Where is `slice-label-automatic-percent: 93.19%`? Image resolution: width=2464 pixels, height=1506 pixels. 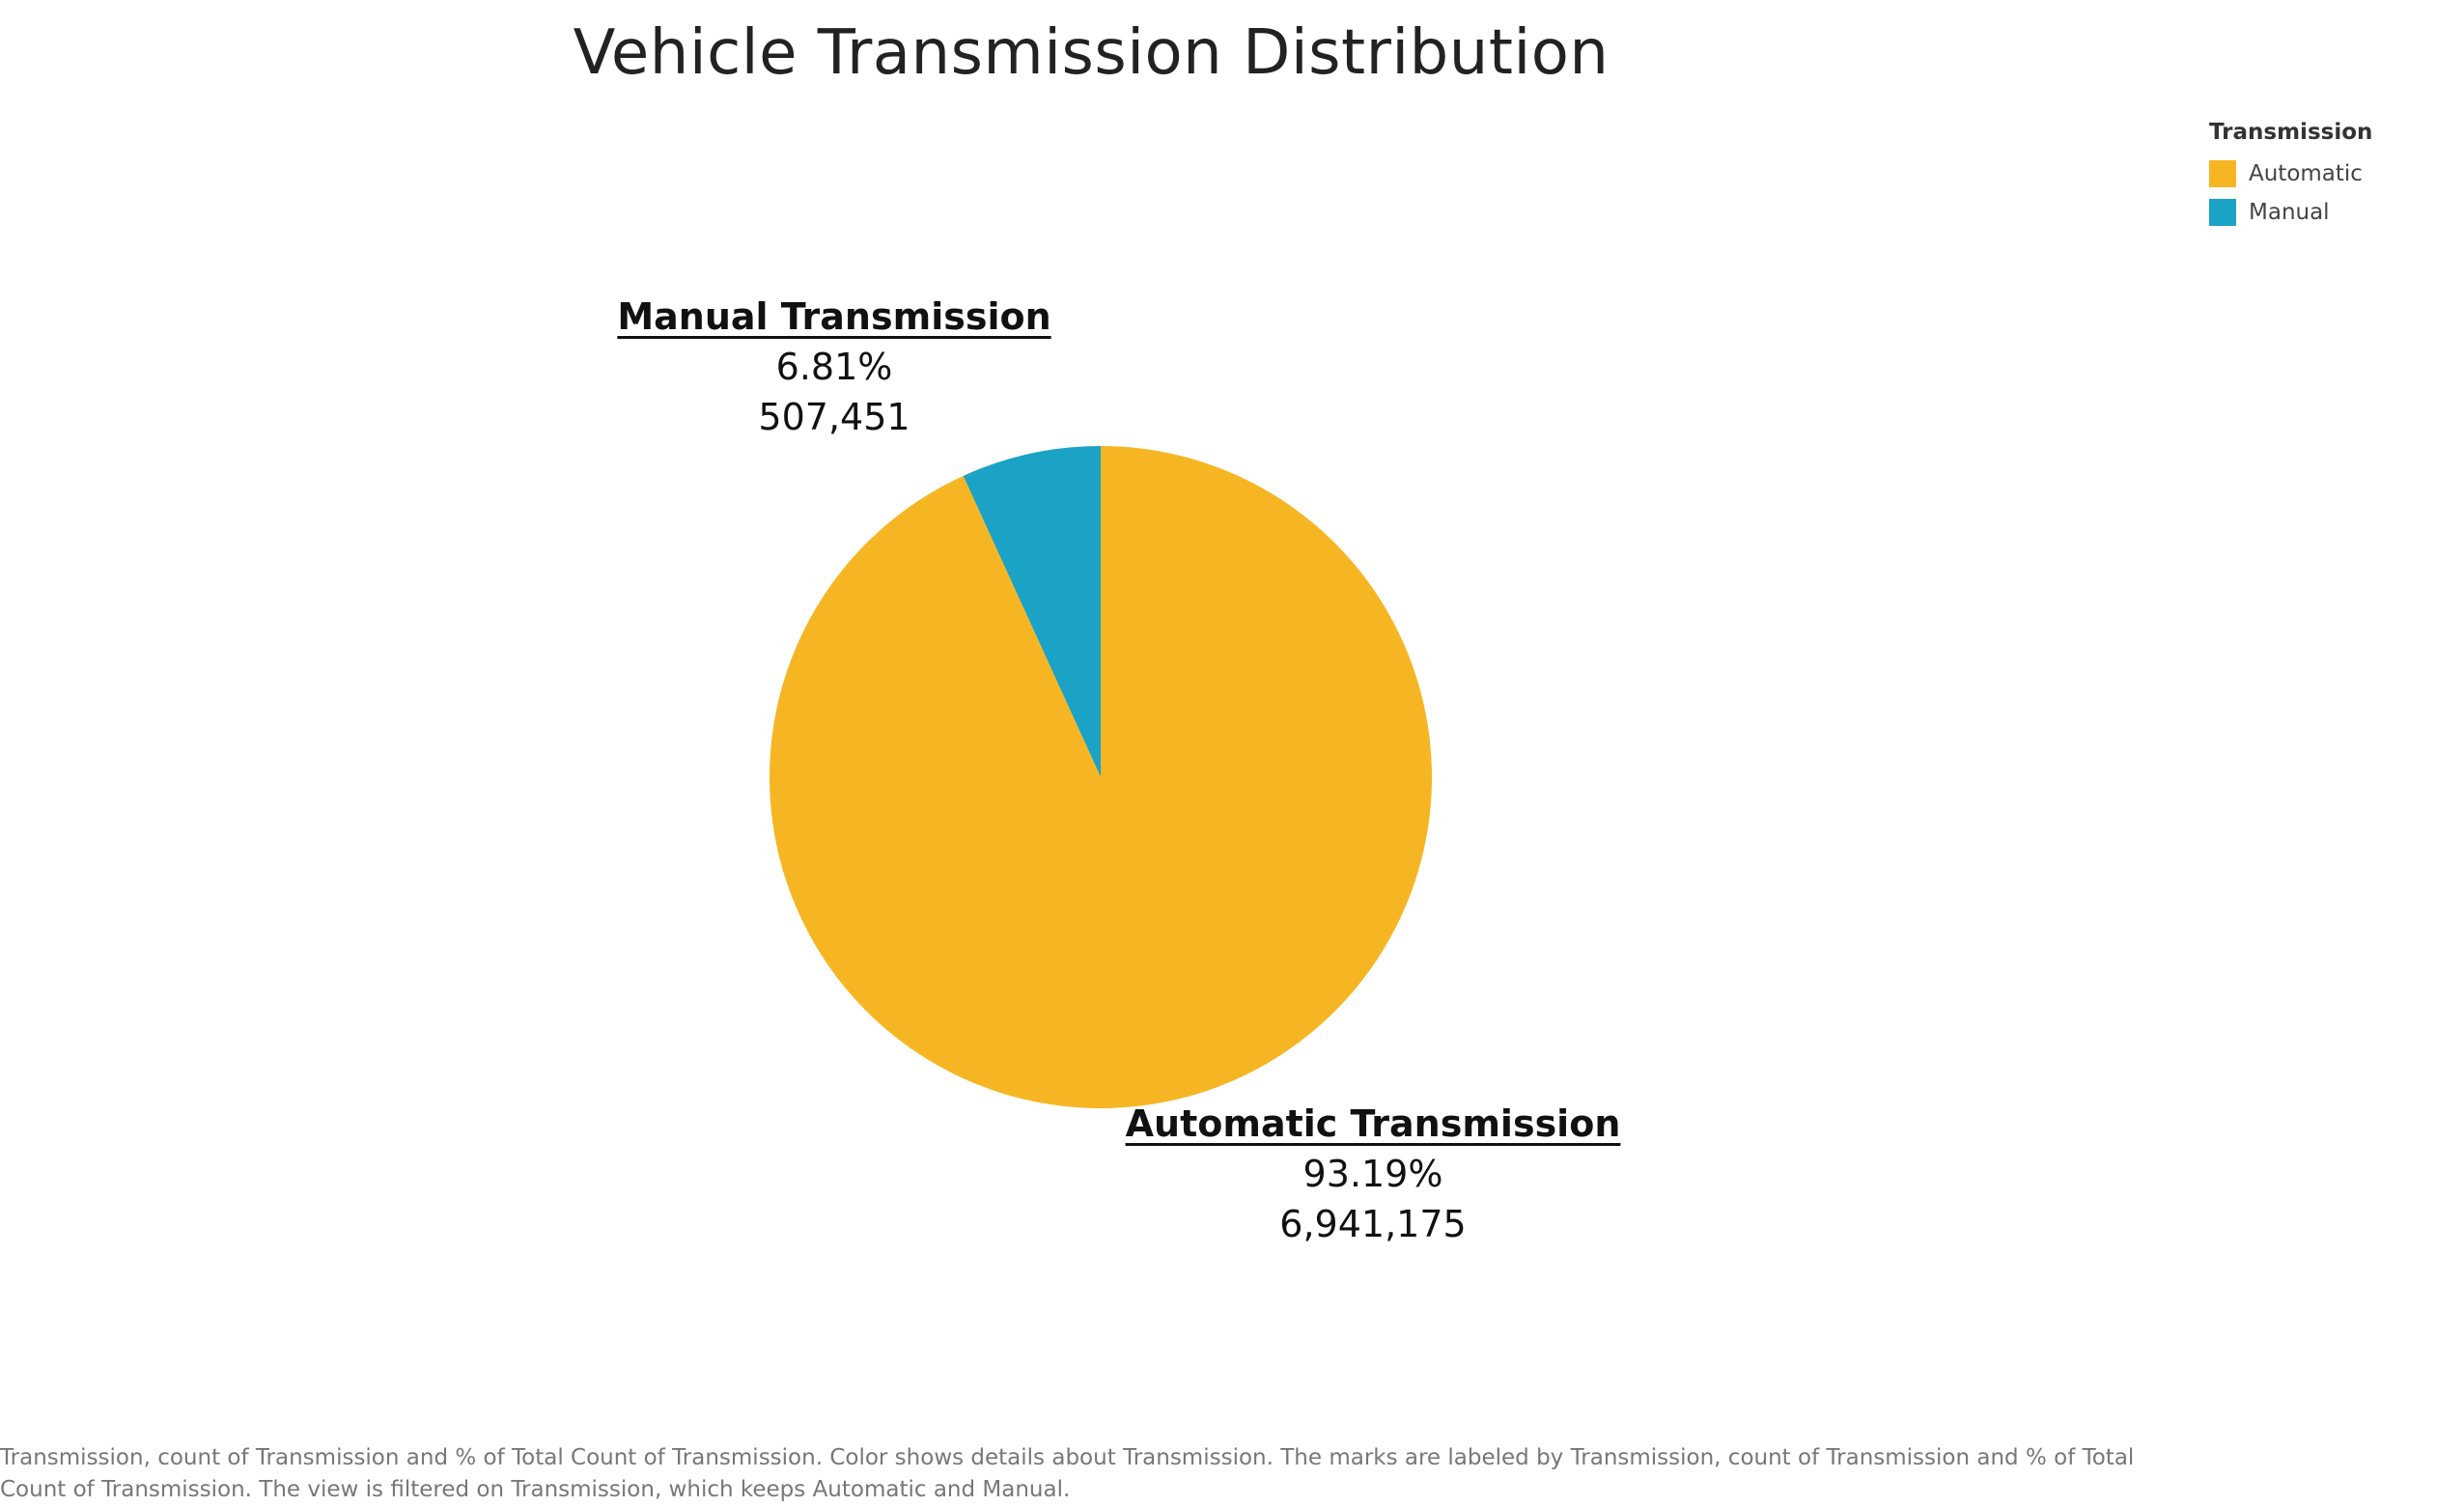
slice-label-automatic-percent: 93.19% is located at coordinates (1373, 1174).